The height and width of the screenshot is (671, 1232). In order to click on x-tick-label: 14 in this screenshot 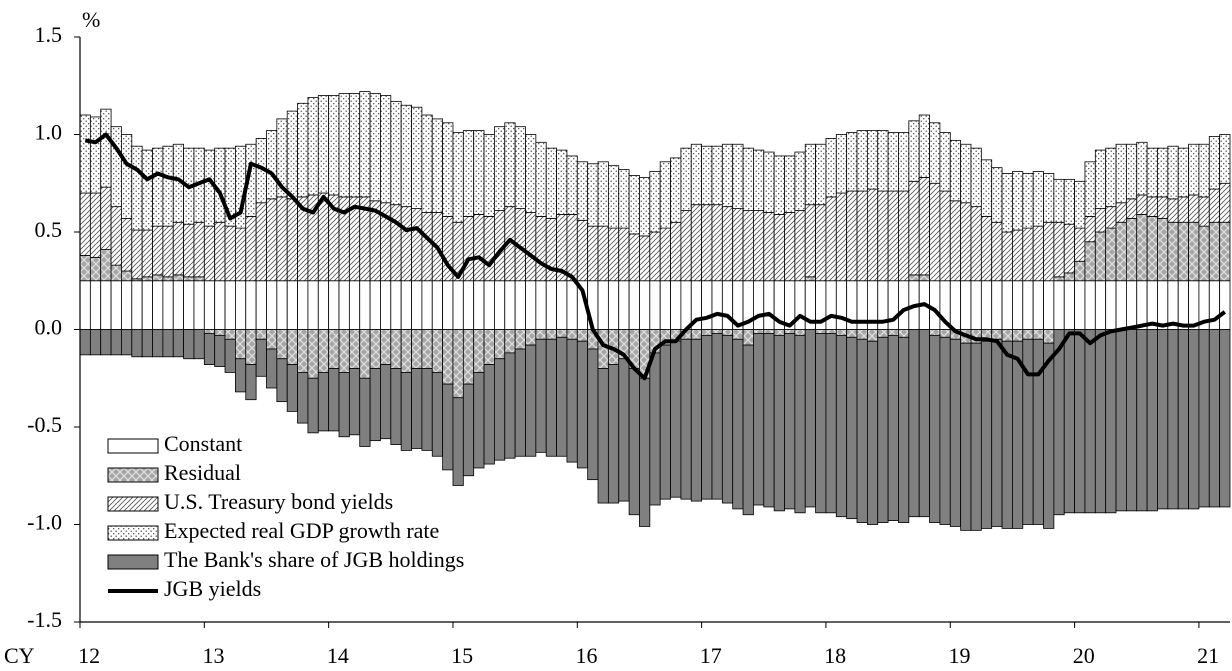, I will do `click(338, 655)`.